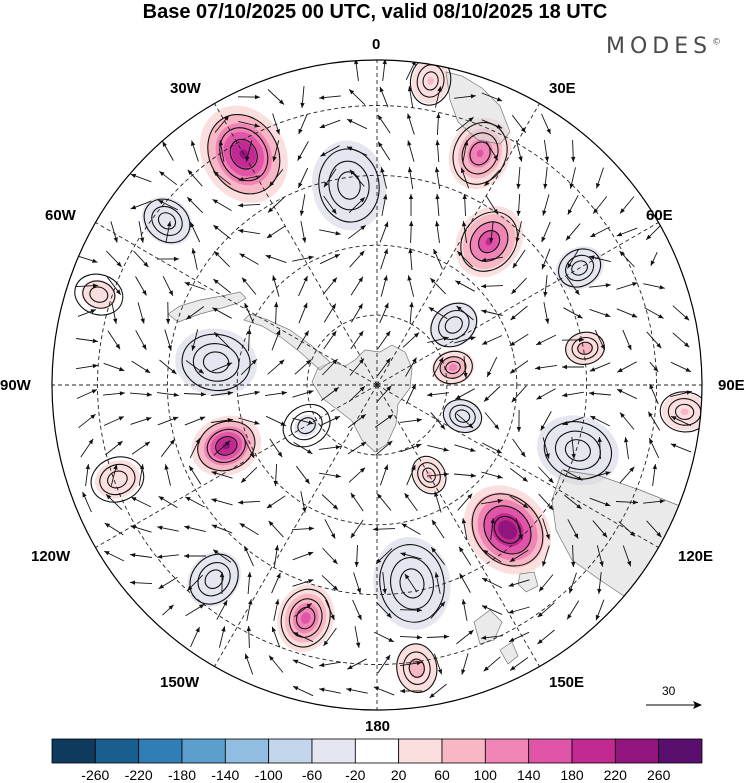  I want to click on antarctica-coastline, so click(362, 398).